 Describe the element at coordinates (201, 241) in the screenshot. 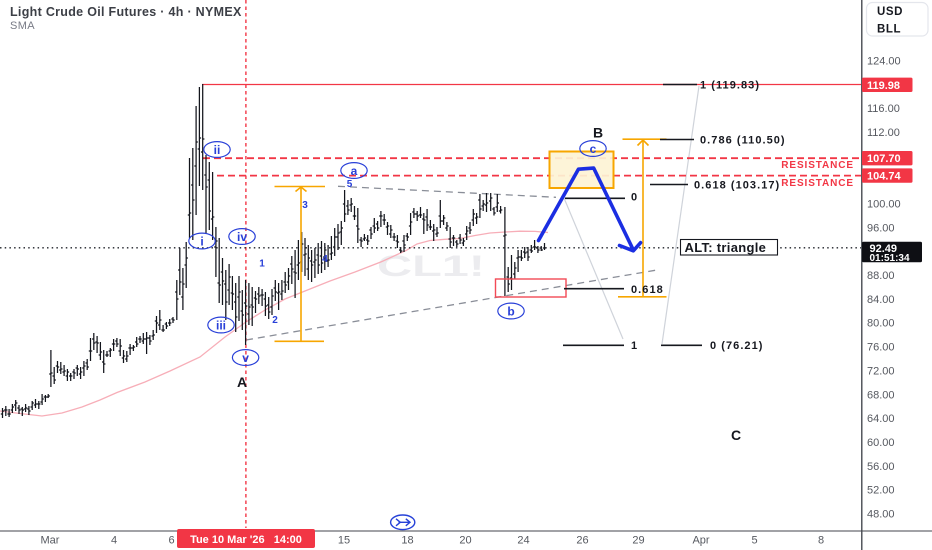

I see `svg-text: i` at that location.